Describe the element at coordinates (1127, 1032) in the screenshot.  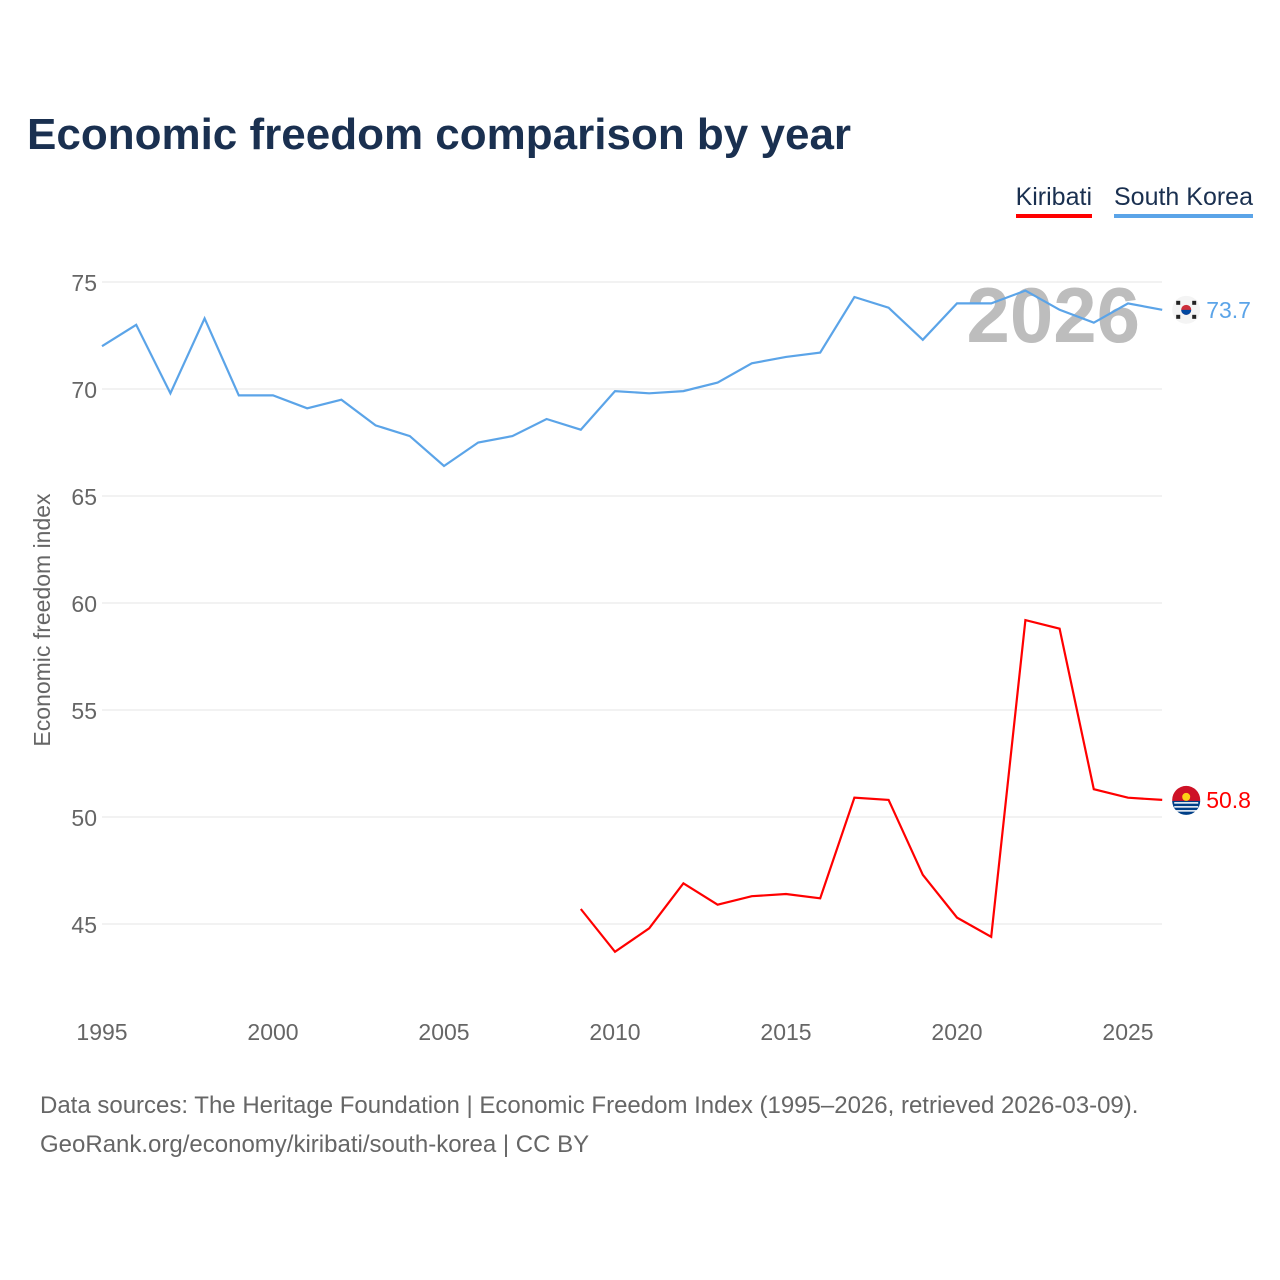
I see `x-tick-label: 2025` at that location.